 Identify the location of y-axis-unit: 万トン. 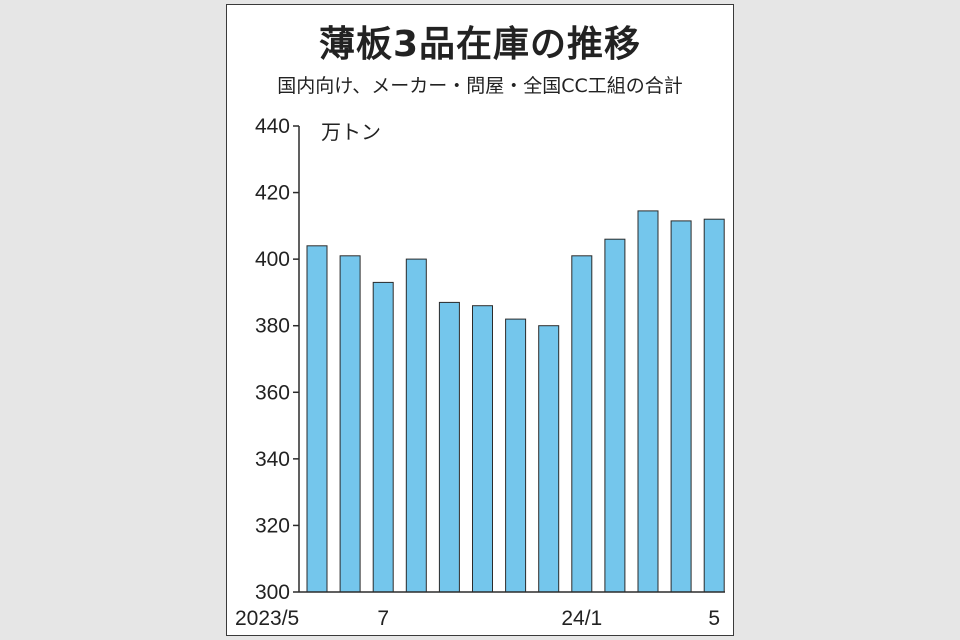
(351, 132).